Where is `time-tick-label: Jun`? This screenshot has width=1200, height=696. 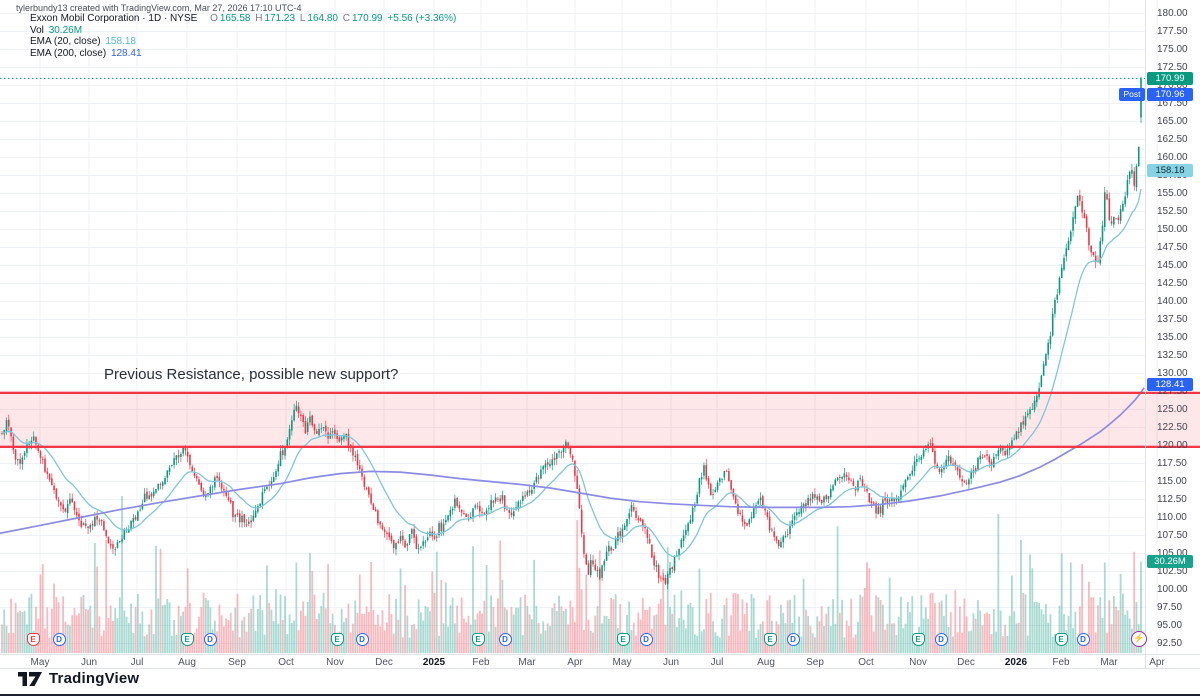 time-tick-label: Jun is located at coordinates (671, 662).